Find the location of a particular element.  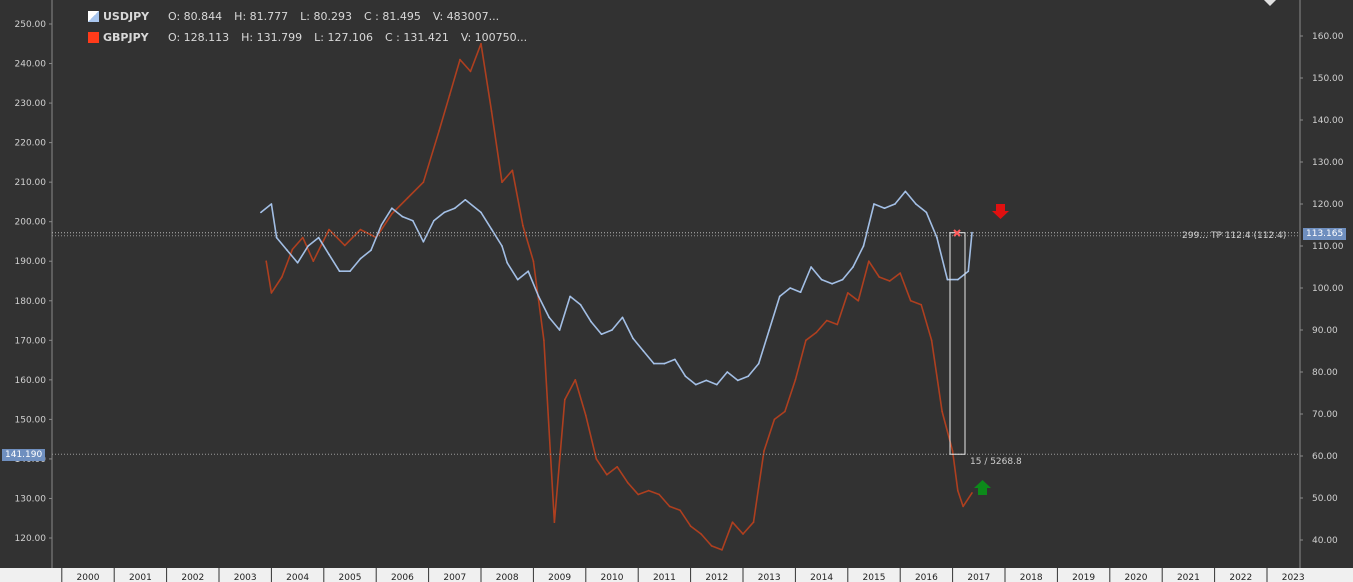

x-tick-label: 2006 is located at coordinates (402, 577).